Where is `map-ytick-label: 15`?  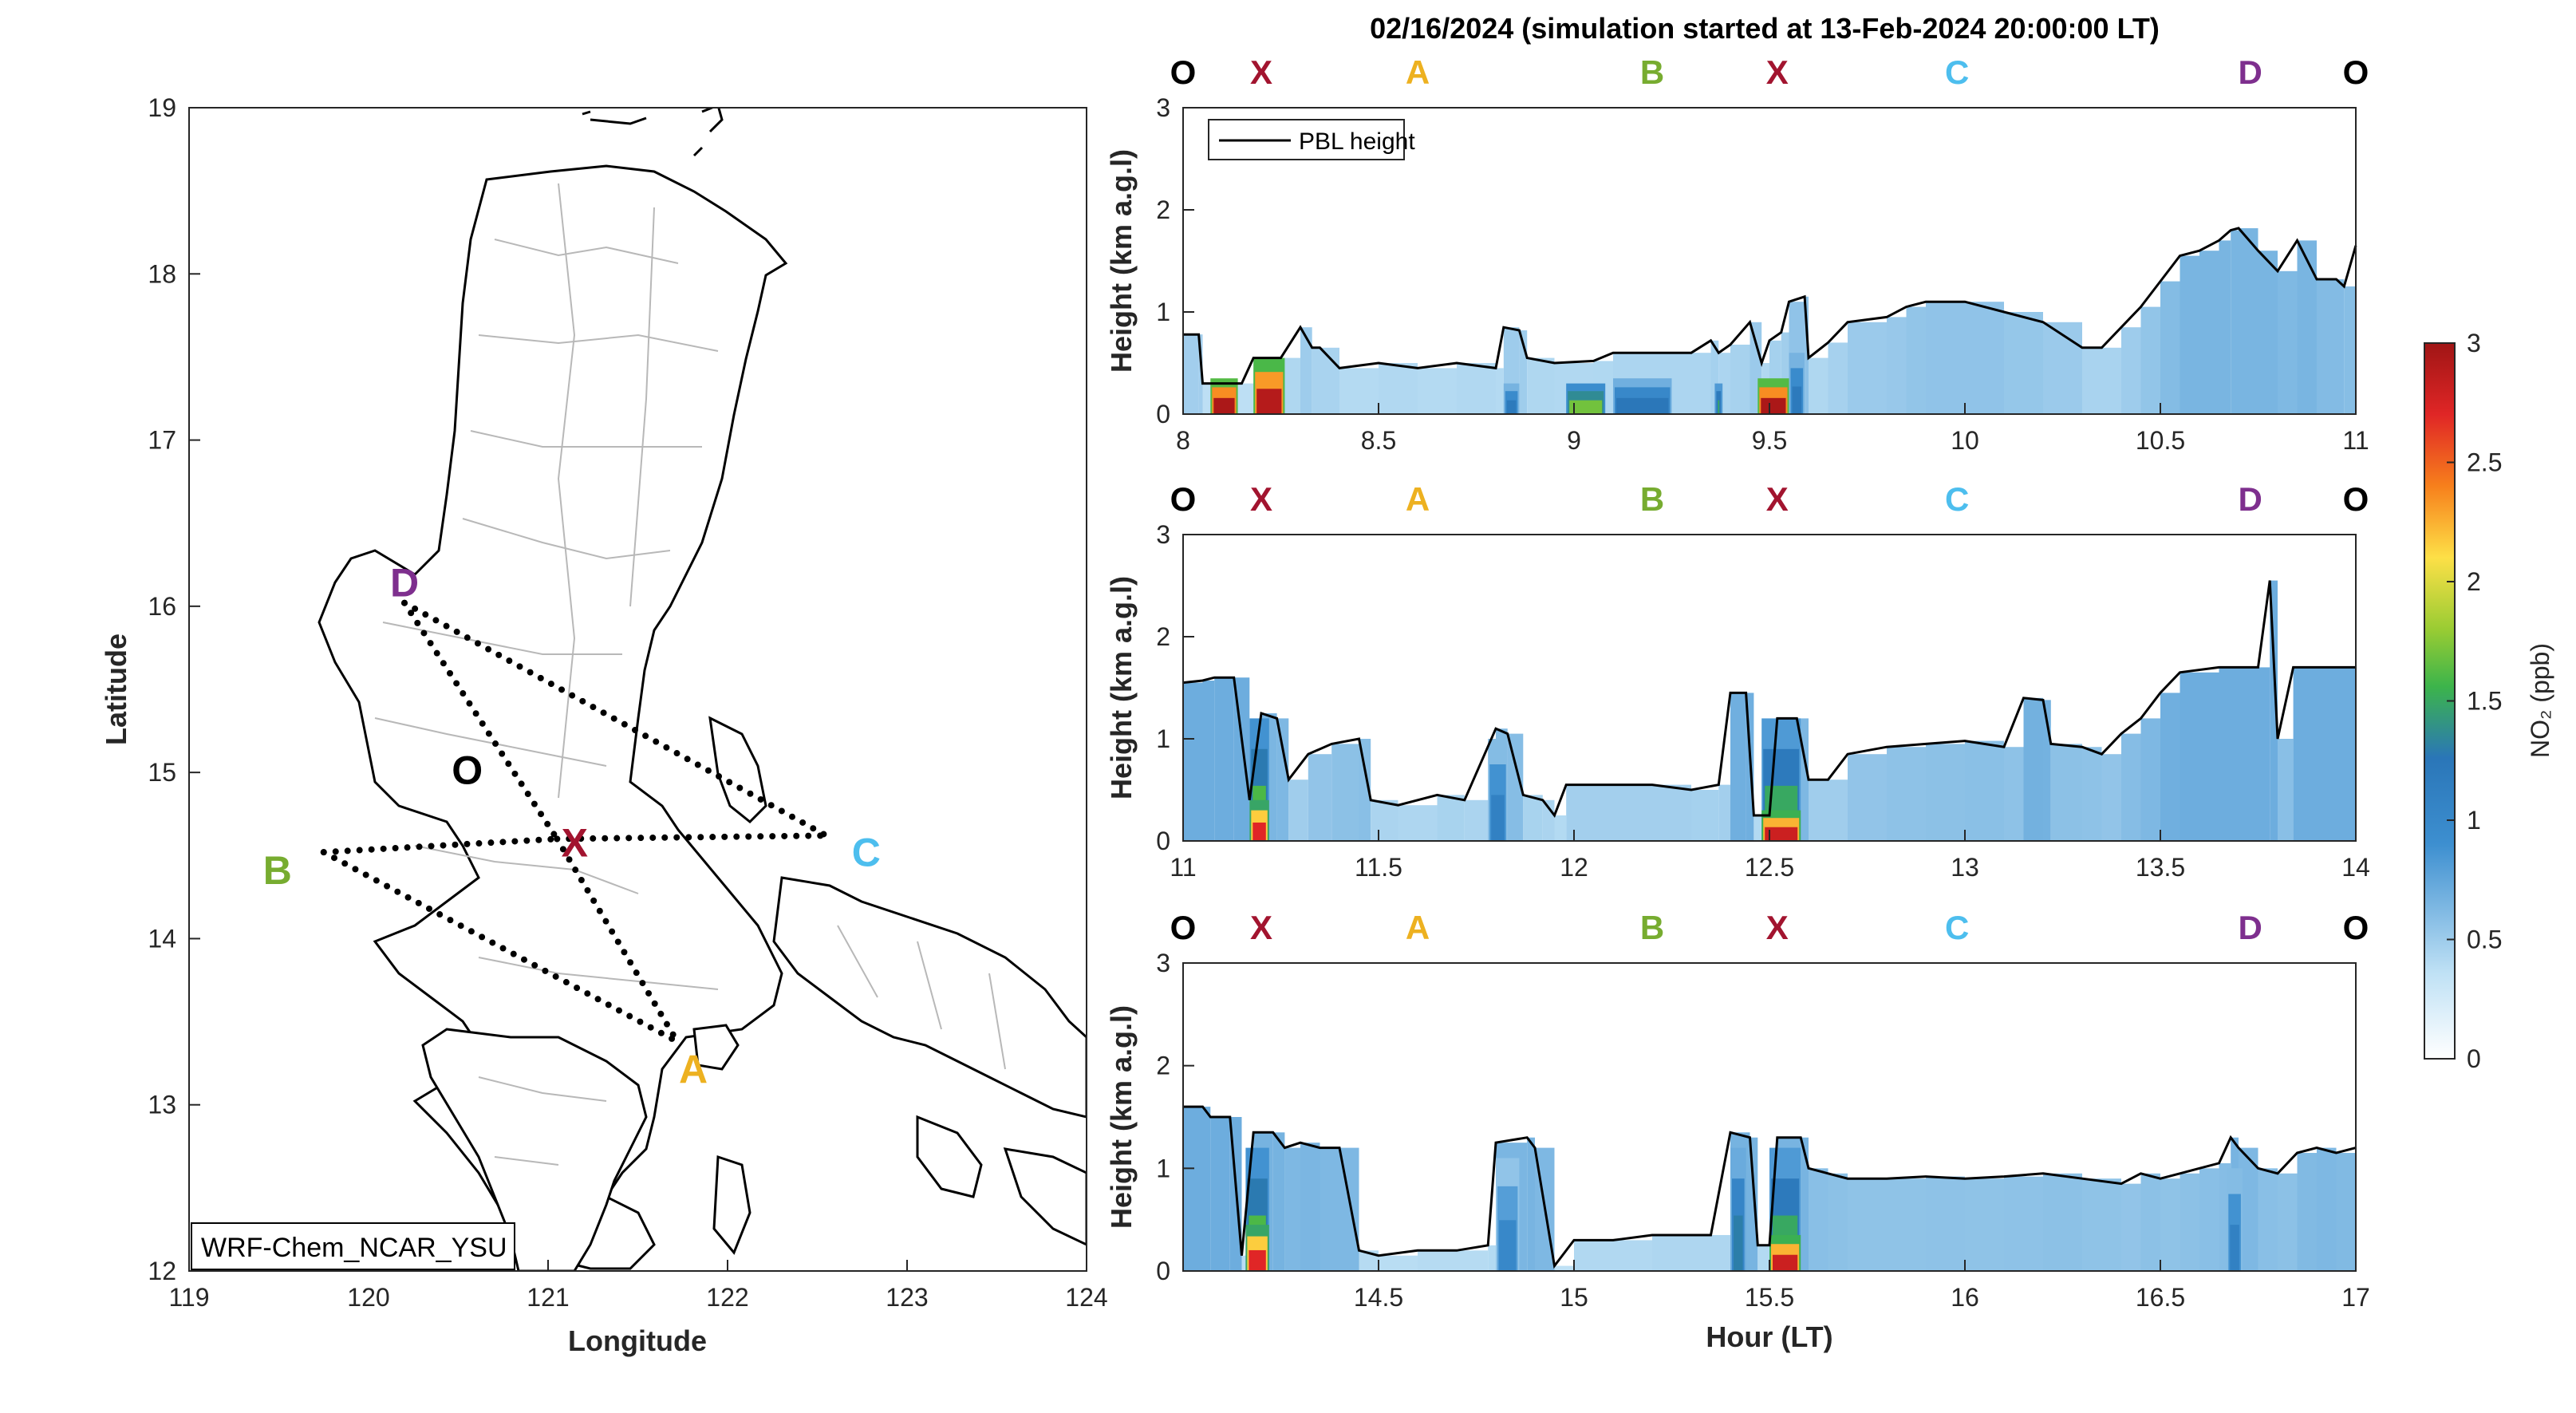
map-ytick-label: 15 is located at coordinates (162, 772).